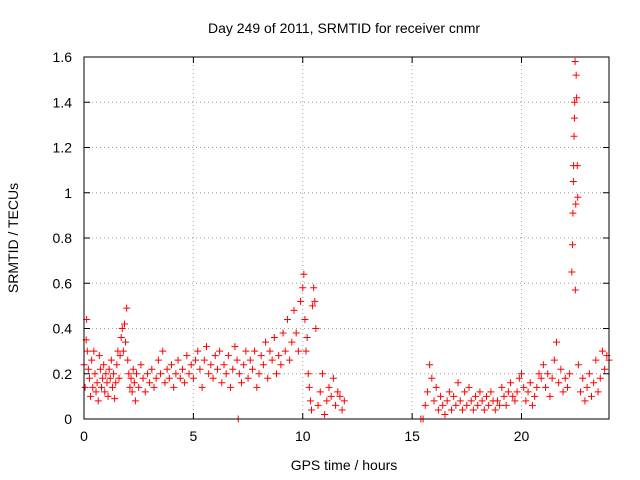 This screenshot has width=640, height=480. I want to click on x-tick-label: 20, so click(522, 436).